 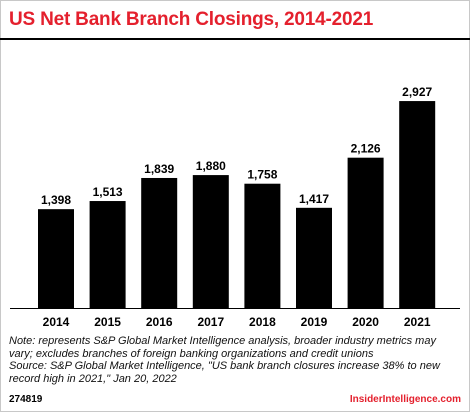 What do you see at coordinates (159, 322) in the screenshot?
I see `x-tick-label: 2016` at bounding box center [159, 322].